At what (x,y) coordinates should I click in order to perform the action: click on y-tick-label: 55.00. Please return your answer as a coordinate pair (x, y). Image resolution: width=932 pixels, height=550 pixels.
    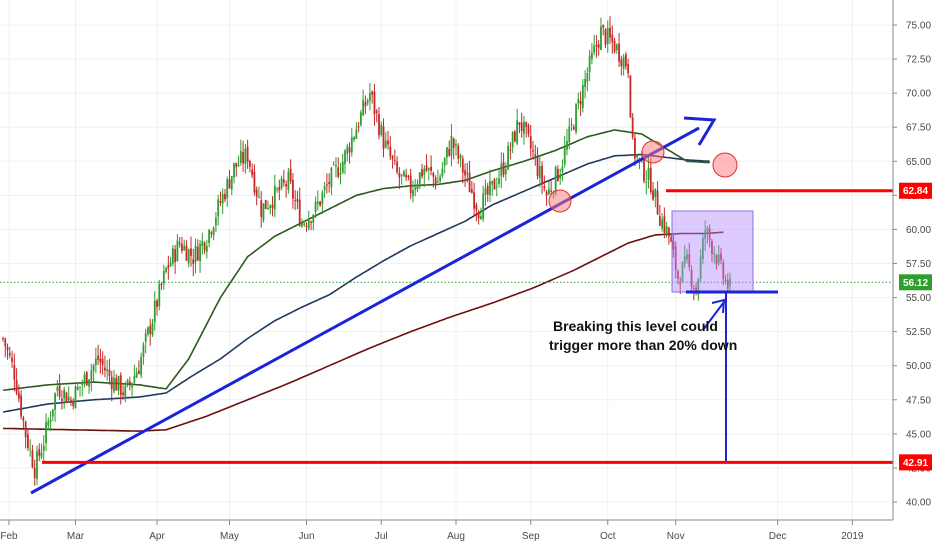
    Looking at the image, I should click on (918, 298).